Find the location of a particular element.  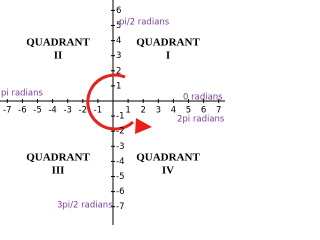

x-tick-label: 4 is located at coordinates (173, 111).